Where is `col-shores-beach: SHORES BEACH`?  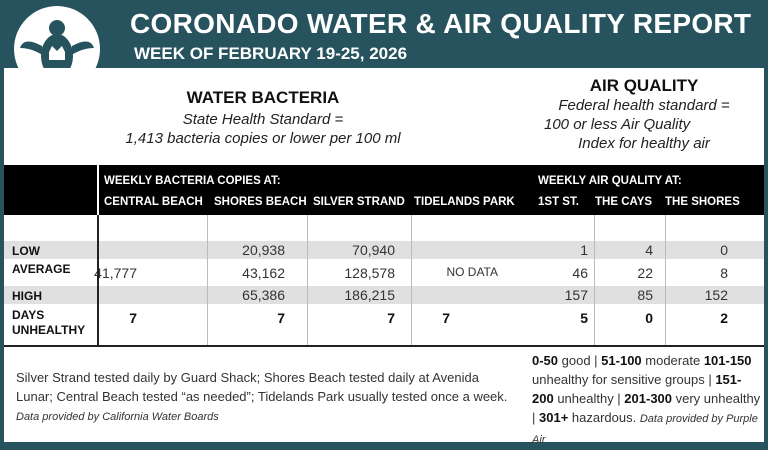 col-shores-beach: SHORES BEACH is located at coordinates (260, 202).